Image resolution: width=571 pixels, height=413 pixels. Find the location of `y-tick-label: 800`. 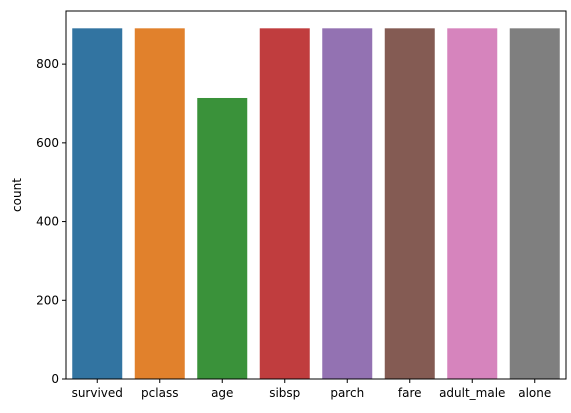

y-tick-label: 800 is located at coordinates (47, 64).